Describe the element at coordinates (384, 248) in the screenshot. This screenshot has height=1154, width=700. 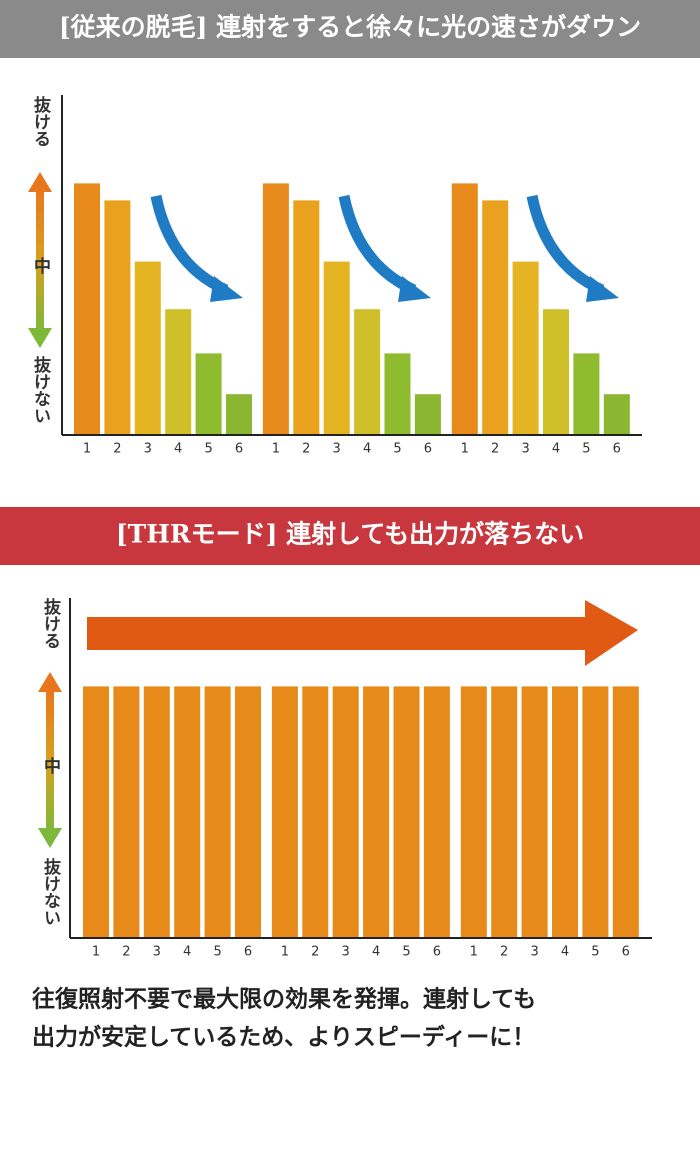
I see `decor-blue-arrows` at that location.